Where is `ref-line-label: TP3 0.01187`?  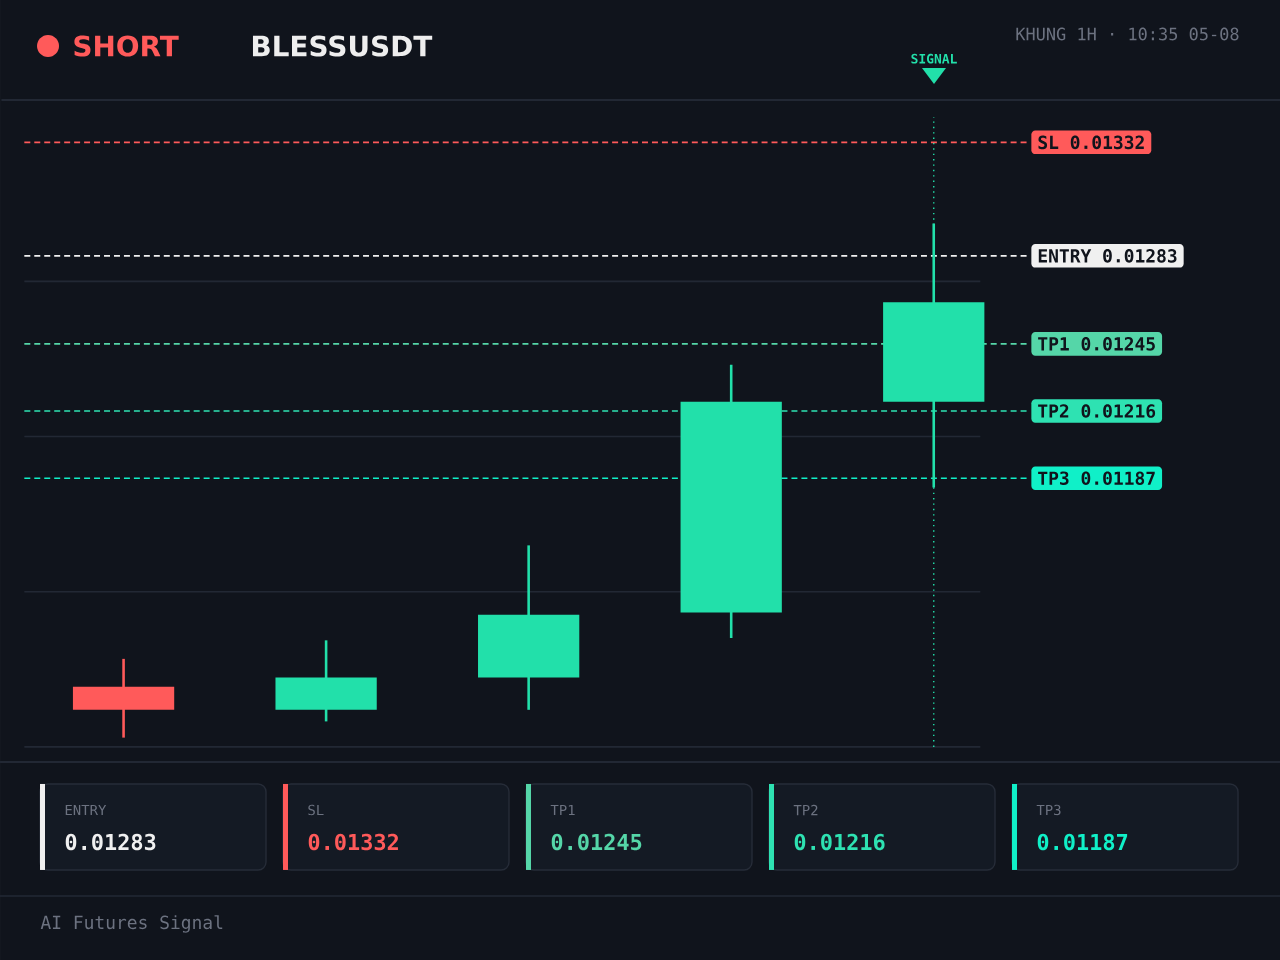 ref-line-label: TP3 0.01187 is located at coordinates (1096, 478).